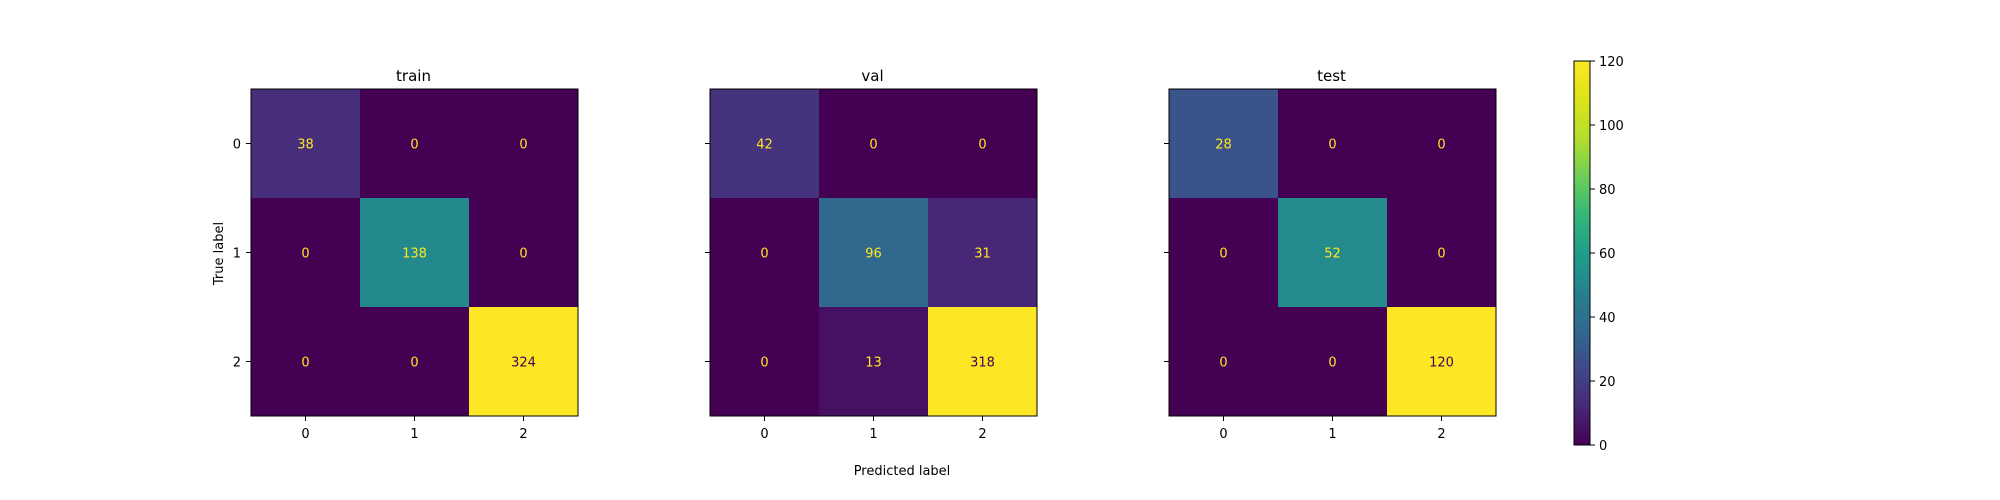 This screenshot has width=2000, height=500. Describe the element at coordinates (1582, 253) in the screenshot. I see `colorbar-gradient` at that location.